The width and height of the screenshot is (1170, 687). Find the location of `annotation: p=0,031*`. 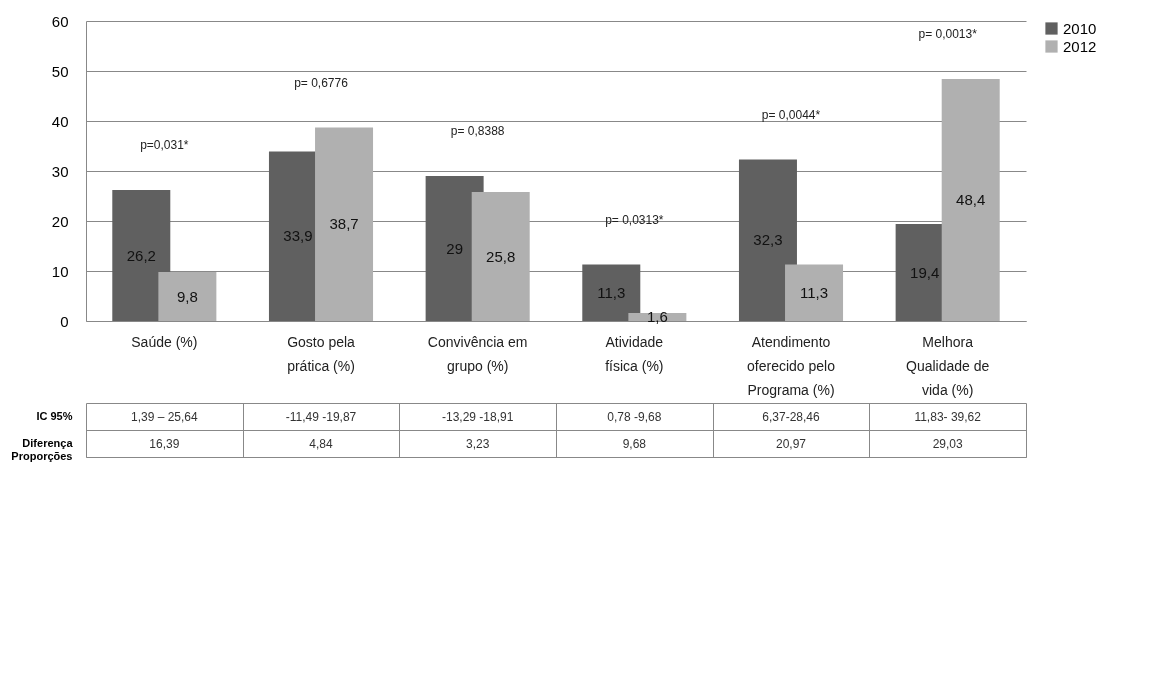

annotation: p=0,031* is located at coordinates (164, 145).